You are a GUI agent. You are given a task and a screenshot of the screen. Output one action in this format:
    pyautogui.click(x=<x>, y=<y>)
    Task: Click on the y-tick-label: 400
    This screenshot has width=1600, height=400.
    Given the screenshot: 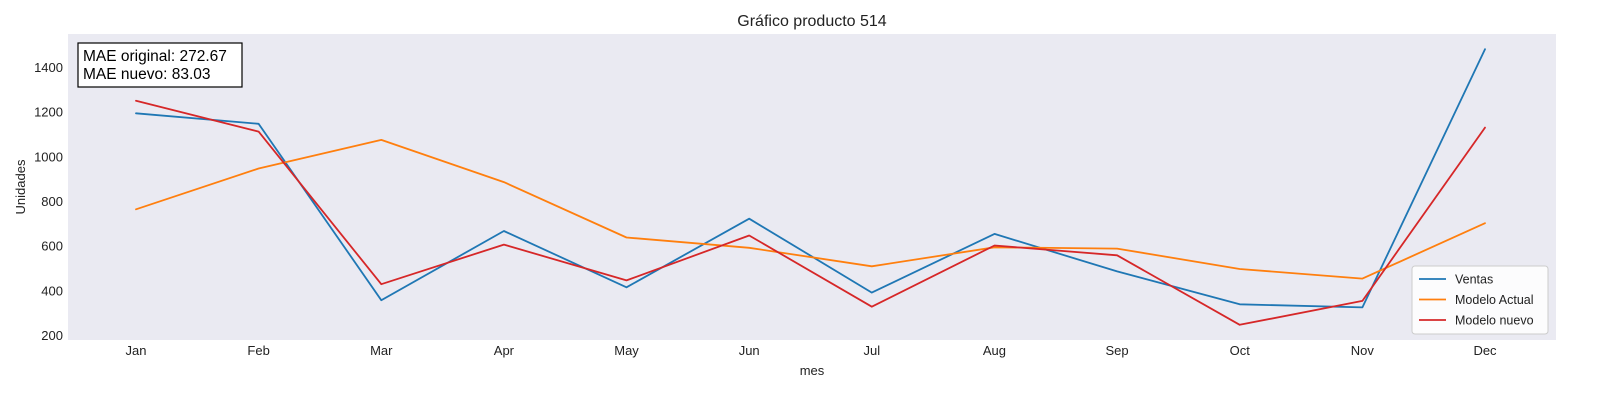 What is the action you would take?
    pyautogui.click(x=52, y=290)
    